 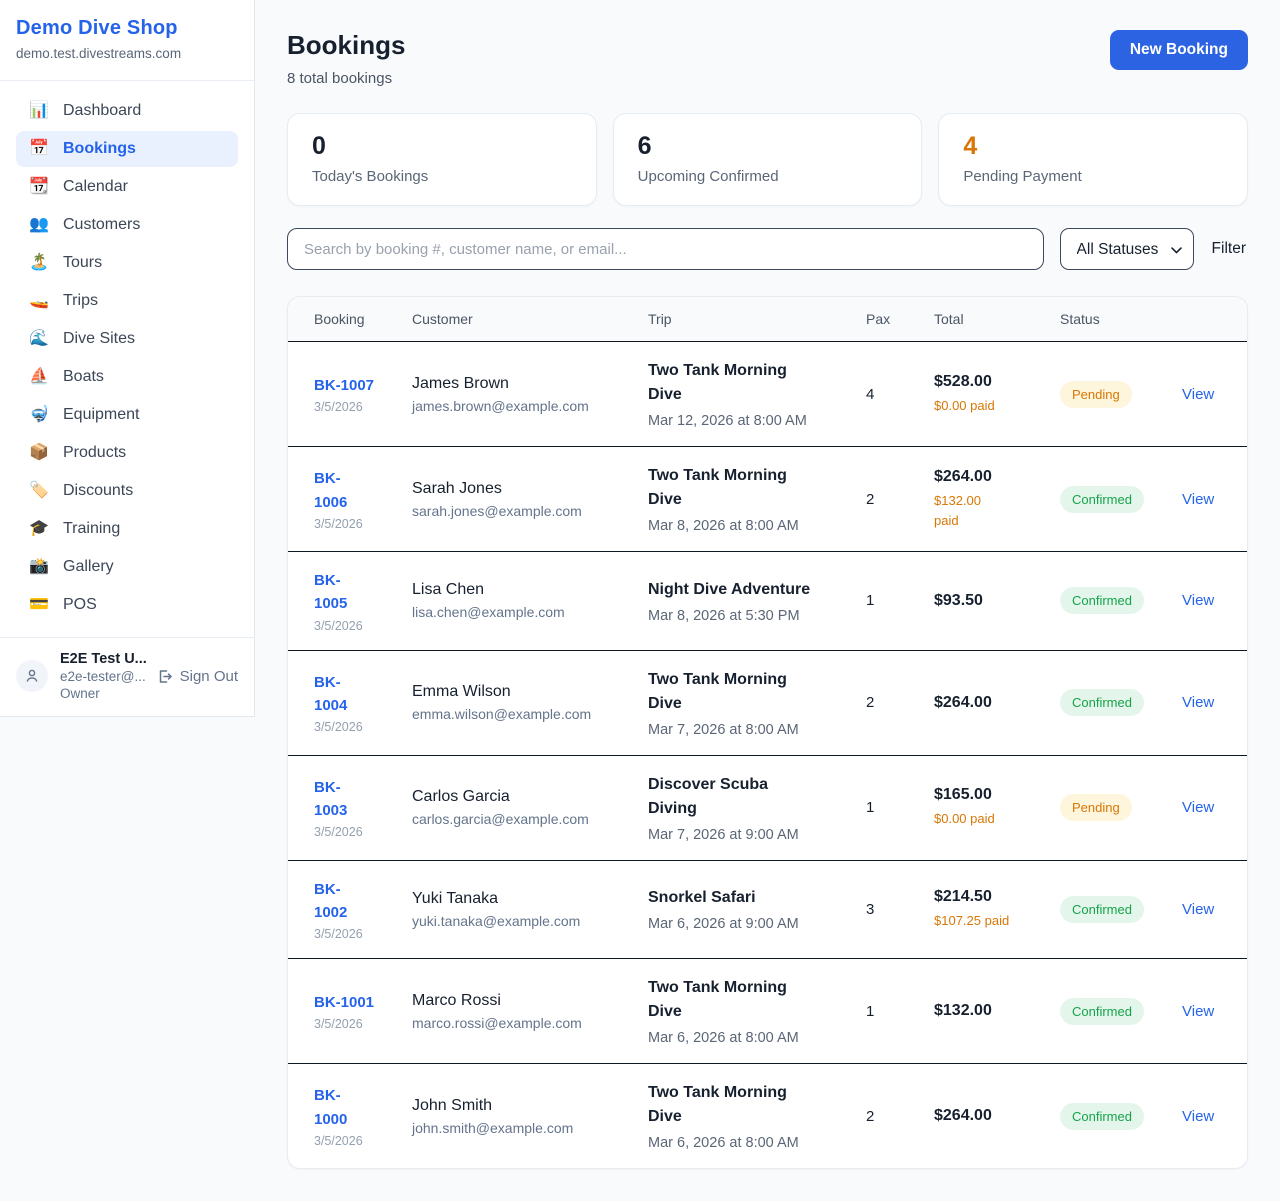 I want to click on sidebar-item-products: 📦 Products, so click(x=127, y=453).